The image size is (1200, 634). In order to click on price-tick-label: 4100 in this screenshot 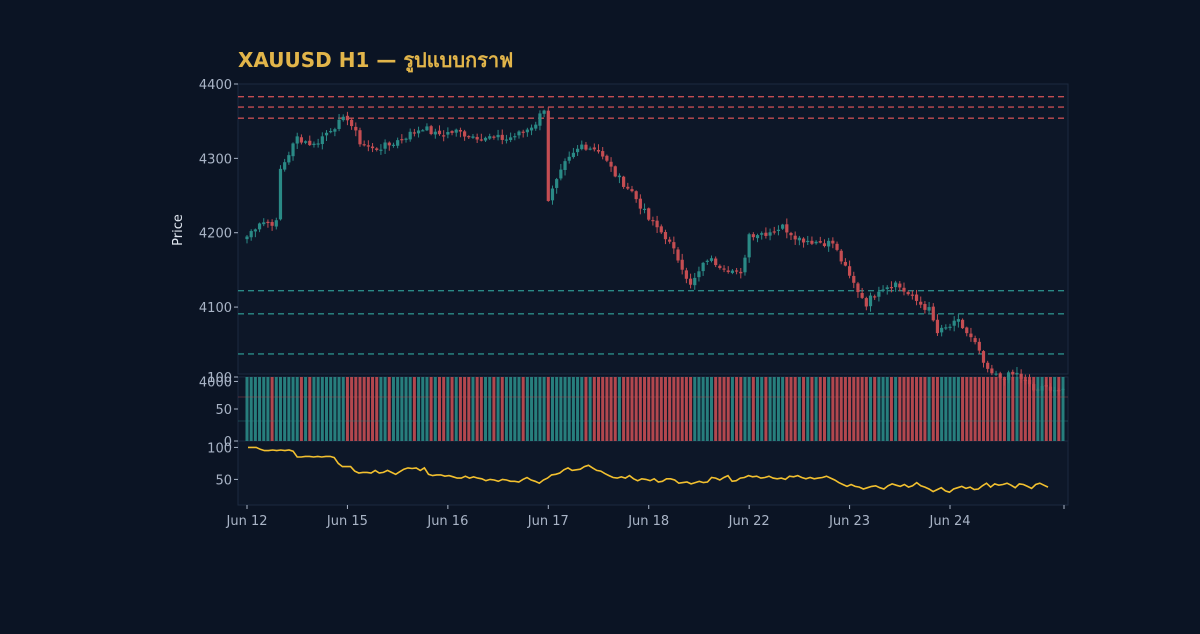, I will do `click(215, 308)`.